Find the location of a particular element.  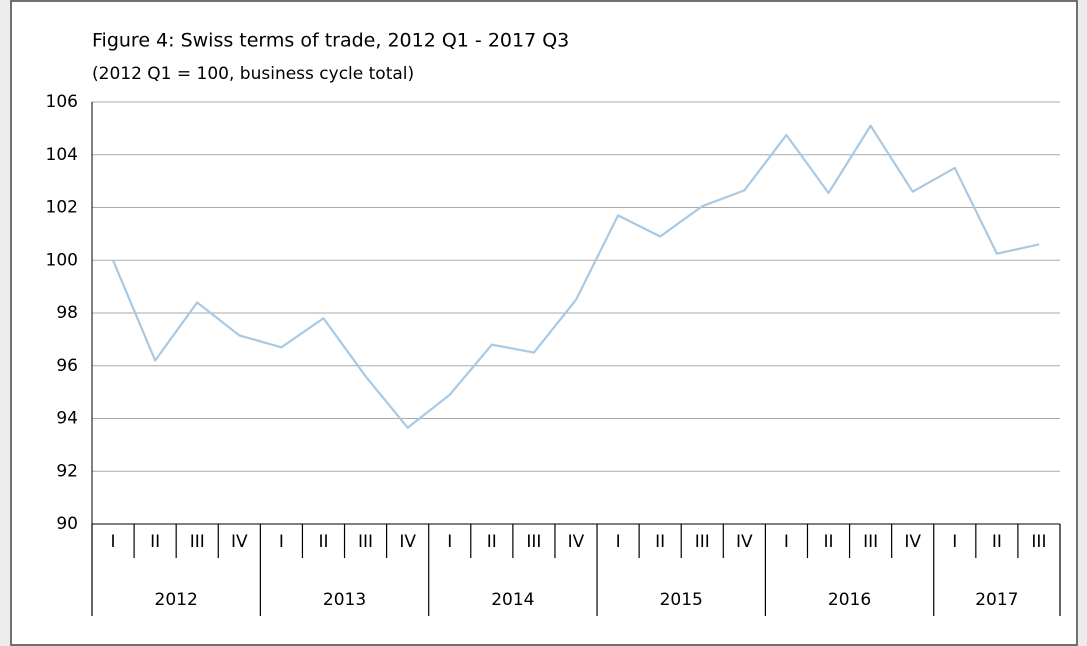

chart-subtitle: (2012 Q1 = 100, business cycle total) is located at coordinates (253, 74).